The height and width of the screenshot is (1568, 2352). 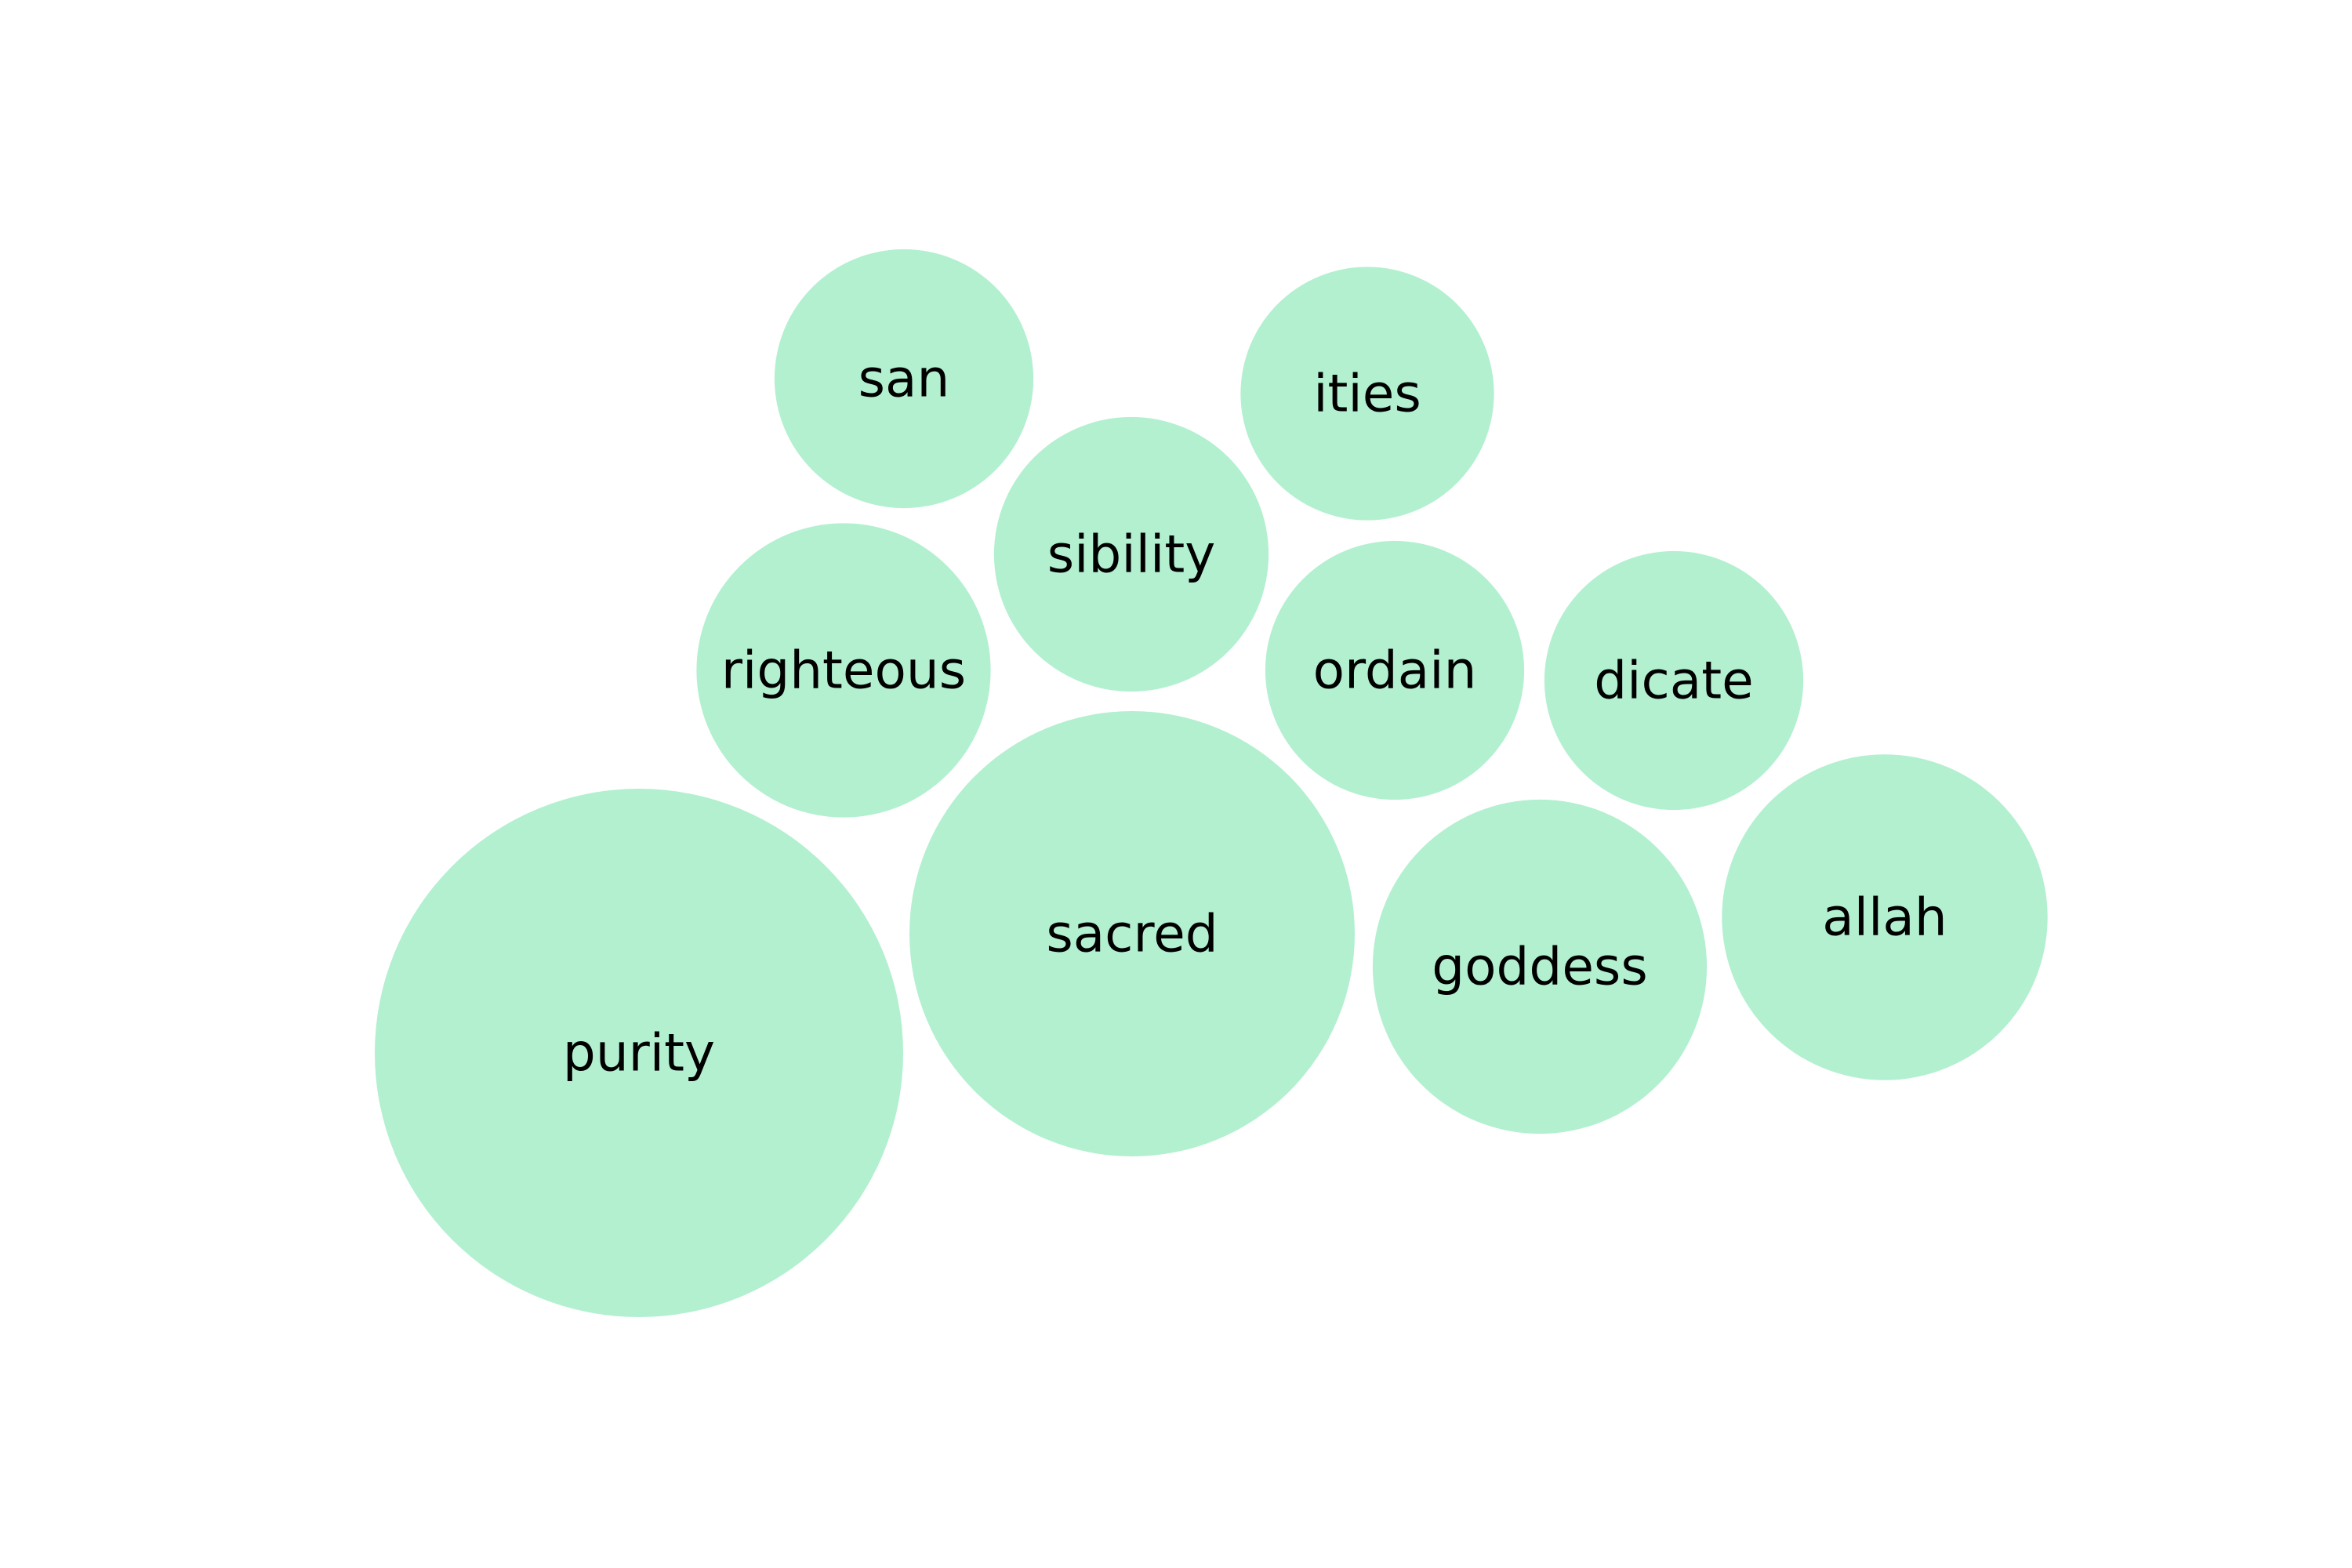 I want to click on bubble-label: san, so click(x=904, y=379).